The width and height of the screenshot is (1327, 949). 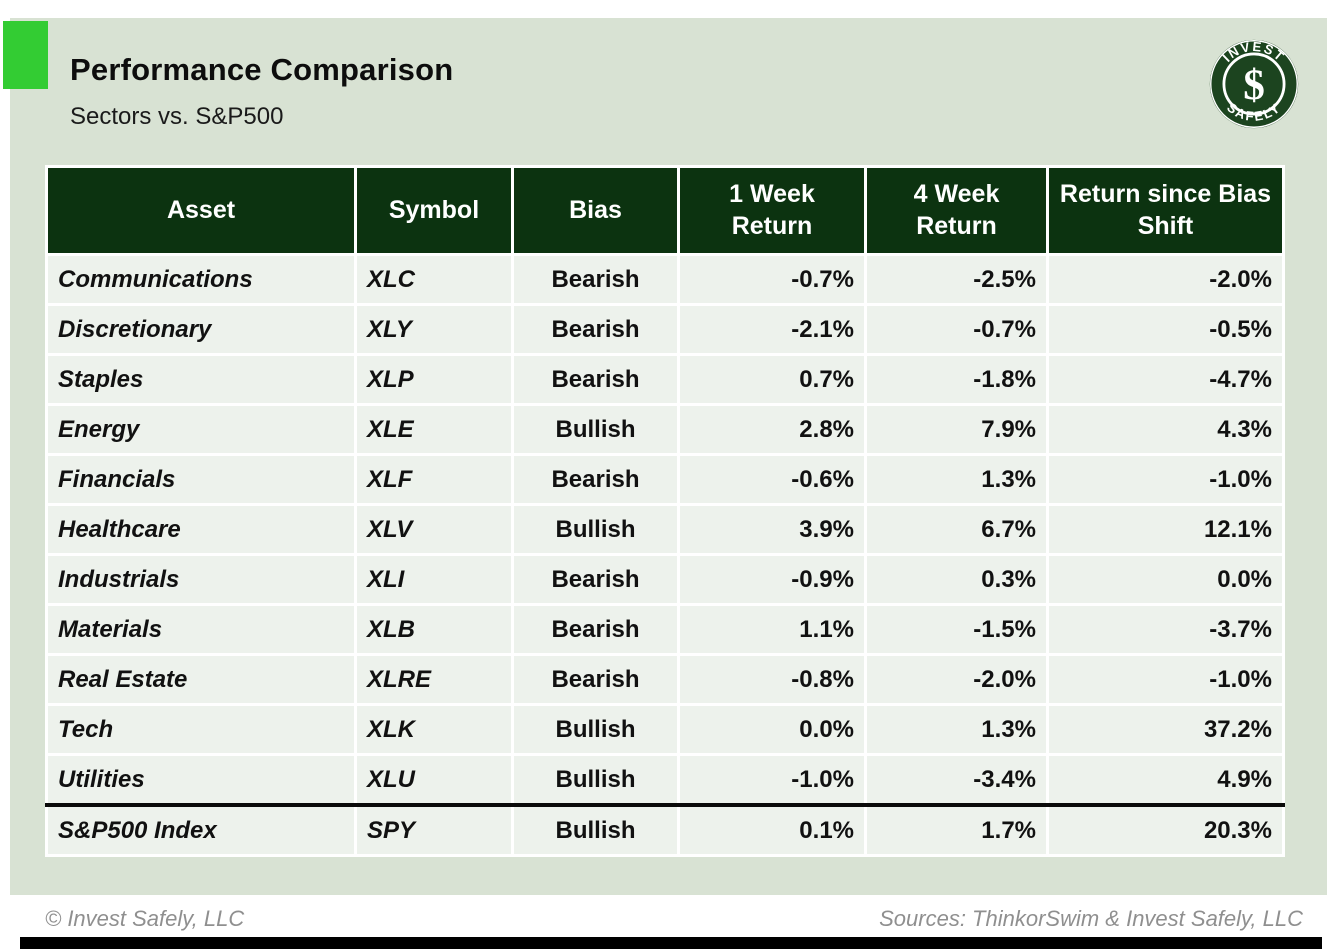 What do you see at coordinates (1165, 780) in the screenshot?
I see `since-shift-return-cell: 4.9%` at bounding box center [1165, 780].